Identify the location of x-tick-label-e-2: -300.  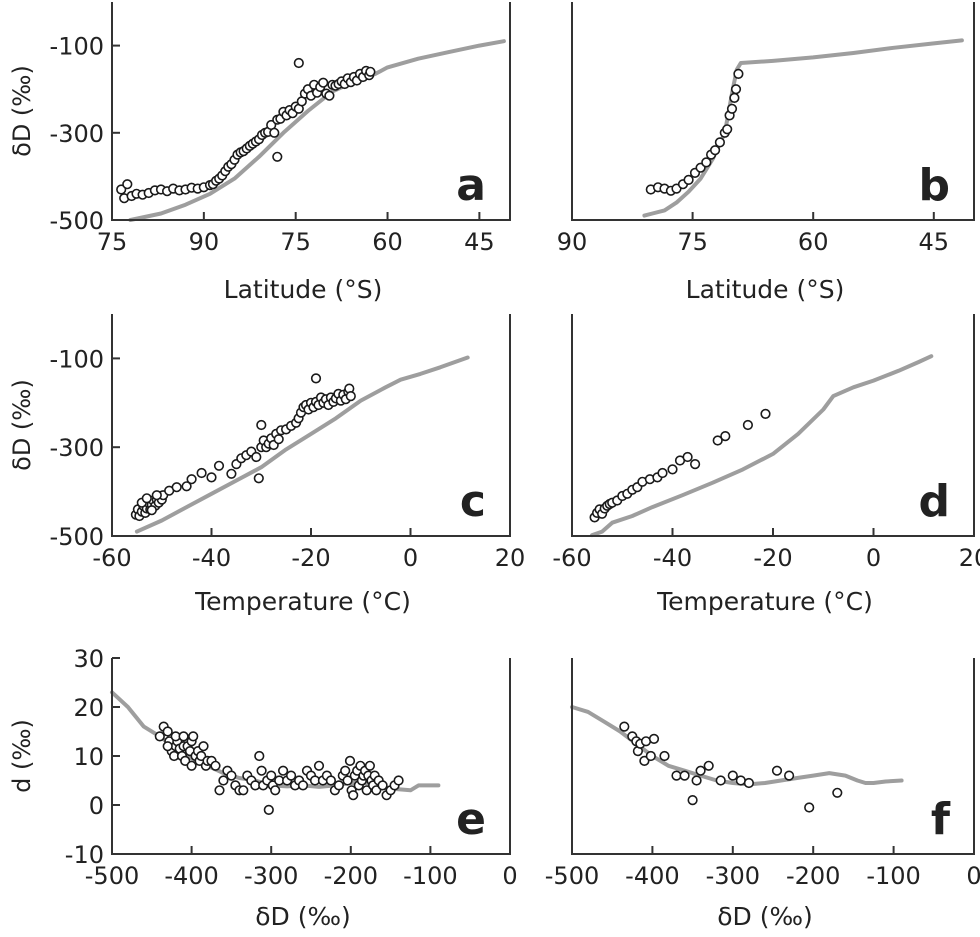
(271, 876).